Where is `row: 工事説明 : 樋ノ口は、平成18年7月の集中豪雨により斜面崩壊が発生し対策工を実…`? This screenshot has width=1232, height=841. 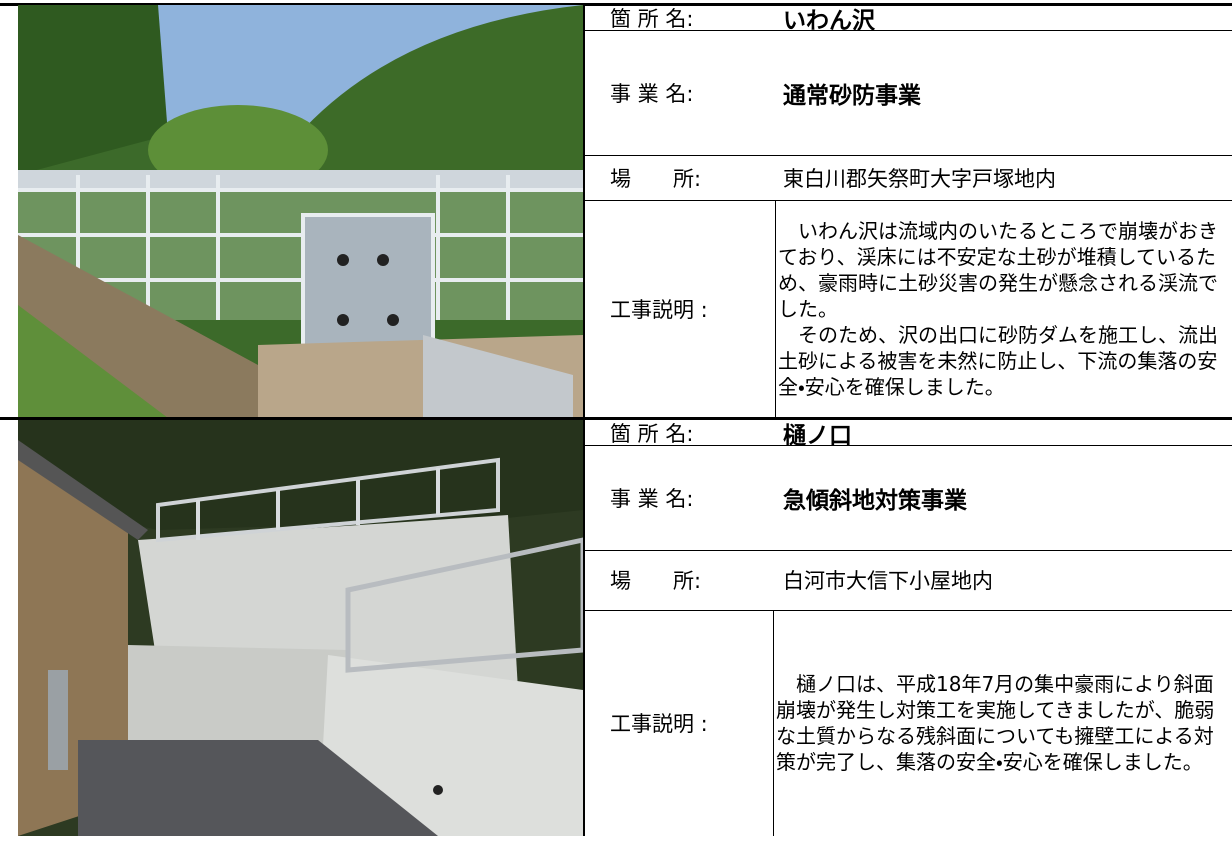
row: 工事説明 : 樋ノ口は、平成18年7月の集中豪雨により斜面崩壊が発生し対策工を実… is located at coordinates (908, 723).